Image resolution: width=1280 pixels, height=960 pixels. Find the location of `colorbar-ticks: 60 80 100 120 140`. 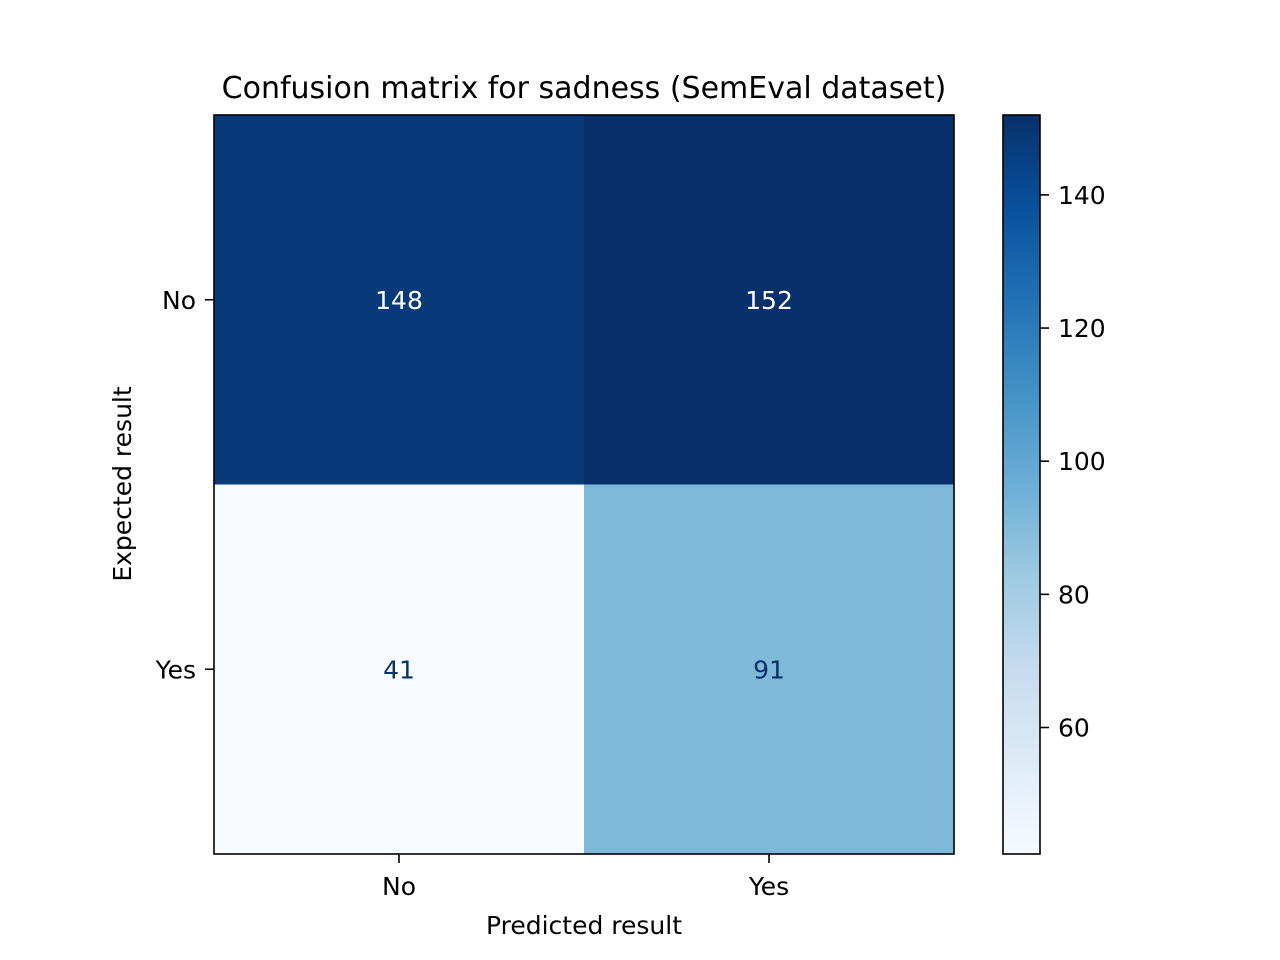

colorbar-ticks: 60 80 100 120 140 is located at coordinates (1073, 462).